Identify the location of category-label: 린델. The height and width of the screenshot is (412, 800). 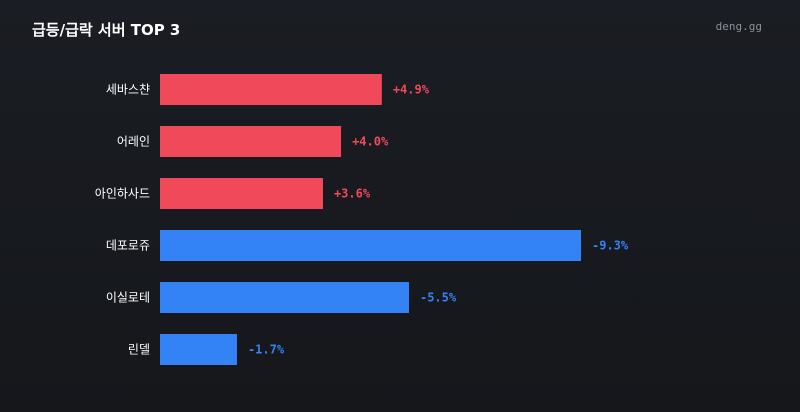
(139, 350).